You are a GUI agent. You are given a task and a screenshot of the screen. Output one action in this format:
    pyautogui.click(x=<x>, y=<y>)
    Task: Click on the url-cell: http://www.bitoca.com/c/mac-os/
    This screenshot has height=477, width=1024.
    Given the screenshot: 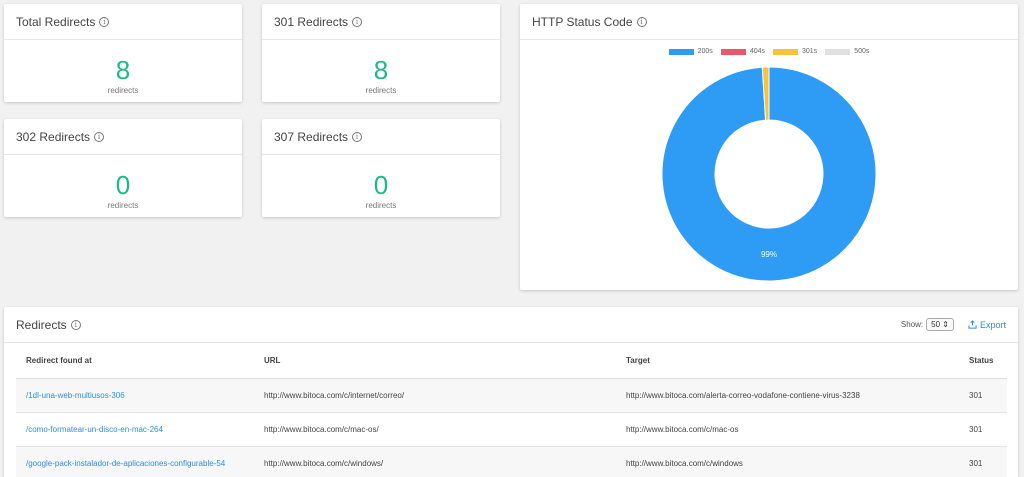 What is the action you would take?
    pyautogui.click(x=435, y=429)
    